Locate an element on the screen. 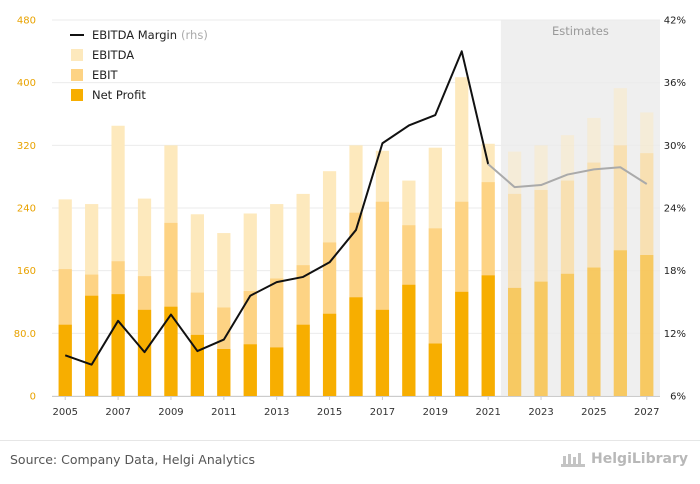  y-right-tick-label: 12% is located at coordinates (675, 334).